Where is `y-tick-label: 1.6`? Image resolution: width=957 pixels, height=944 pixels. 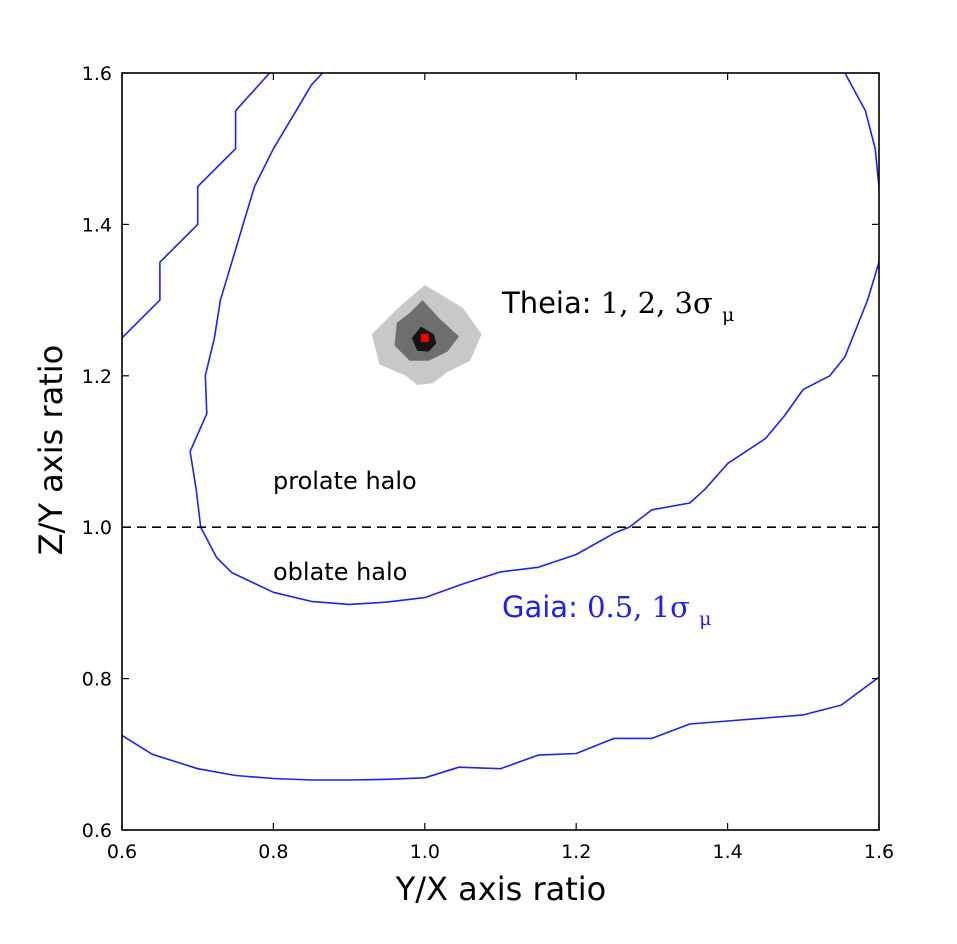
y-tick-label: 1.6 is located at coordinates (97, 74).